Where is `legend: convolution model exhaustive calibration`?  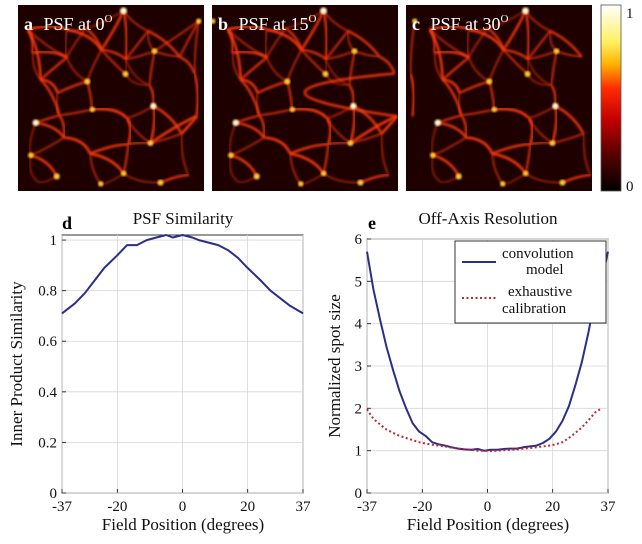
legend: convolution model exhaustive calibration is located at coordinates (530, 282).